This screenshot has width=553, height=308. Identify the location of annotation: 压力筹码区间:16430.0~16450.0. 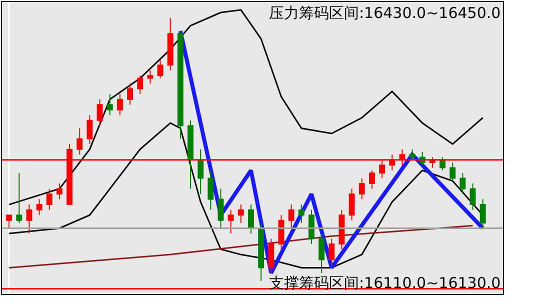
(385, 13).